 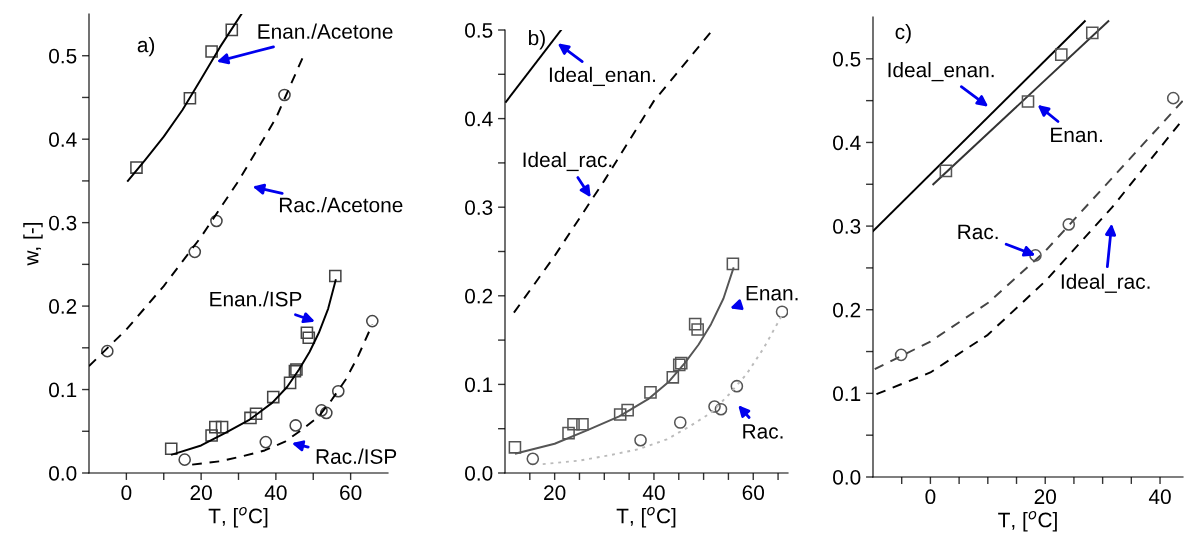 What do you see at coordinates (903, 33) in the screenshot?
I see `chart-title: c)` at bounding box center [903, 33].